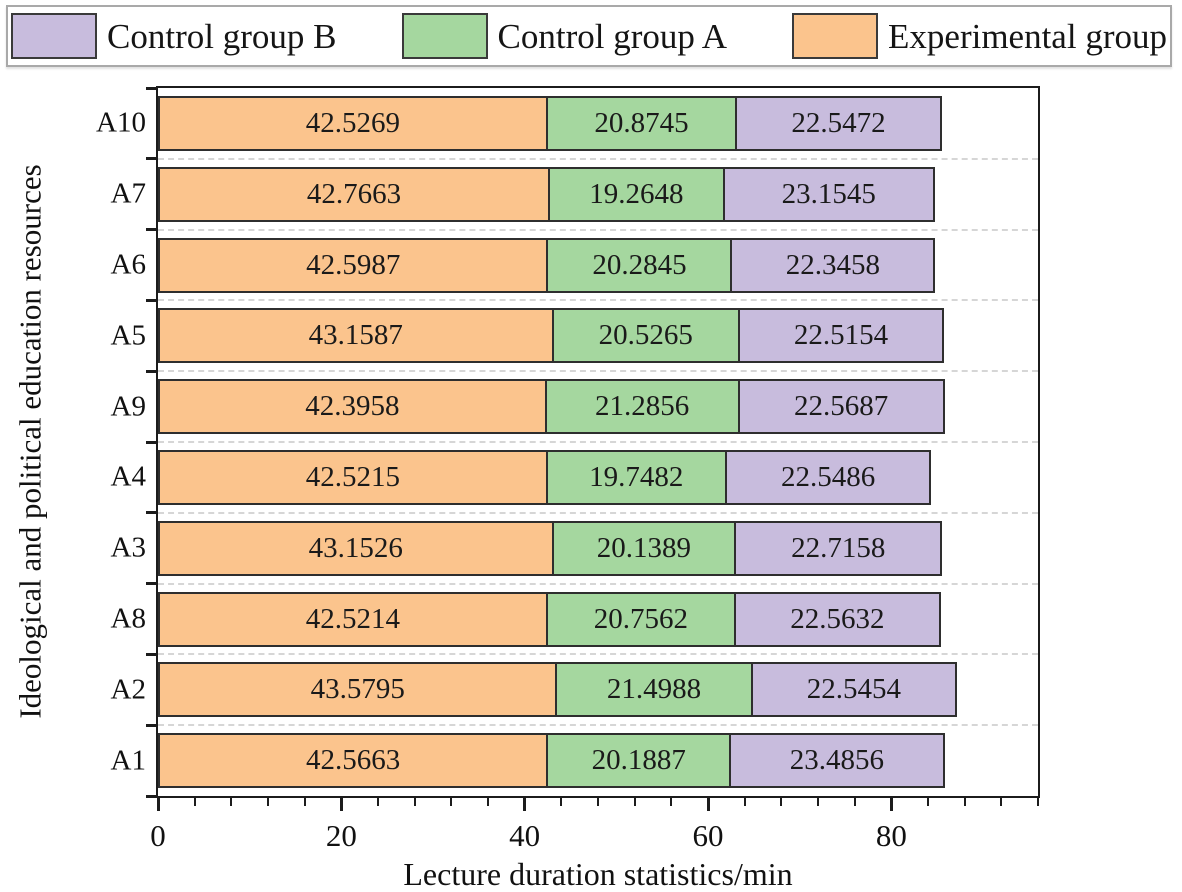 This screenshot has width=1182, height=892. I want to click on bar-segment-control-group-a: 20.1389, so click(644, 548).